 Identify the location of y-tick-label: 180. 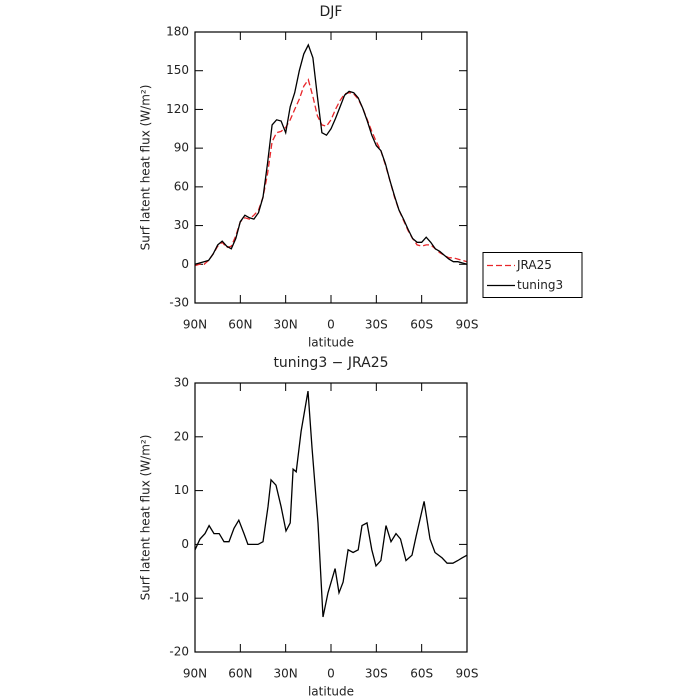
(177, 32).